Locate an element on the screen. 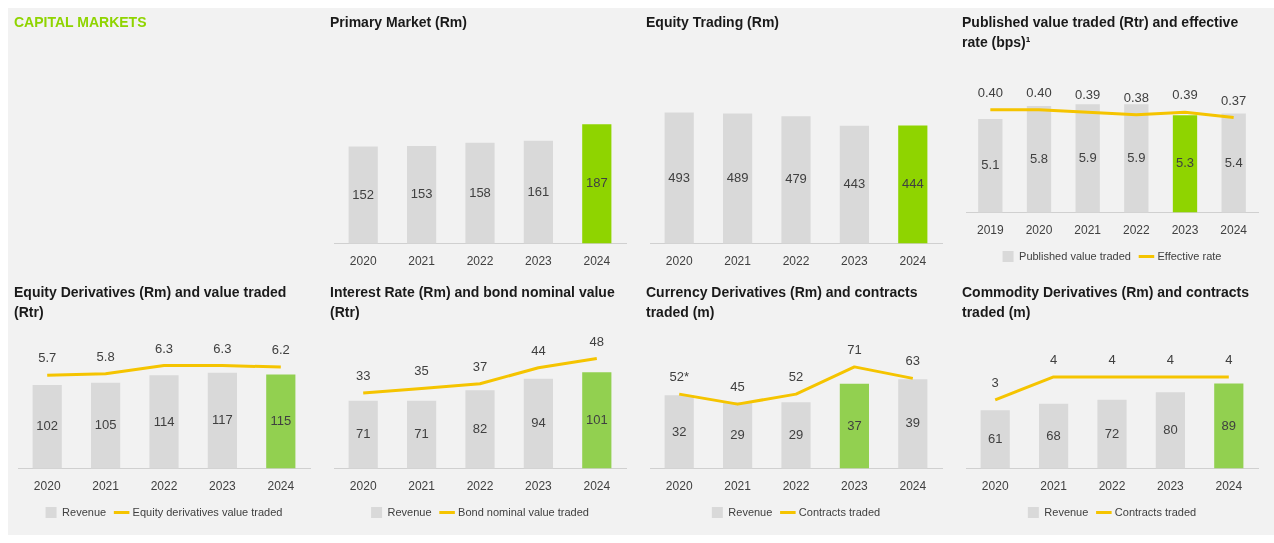 This screenshot has width=1274, height=543. data-label: 0.40 is located at coordinates (990, 92).